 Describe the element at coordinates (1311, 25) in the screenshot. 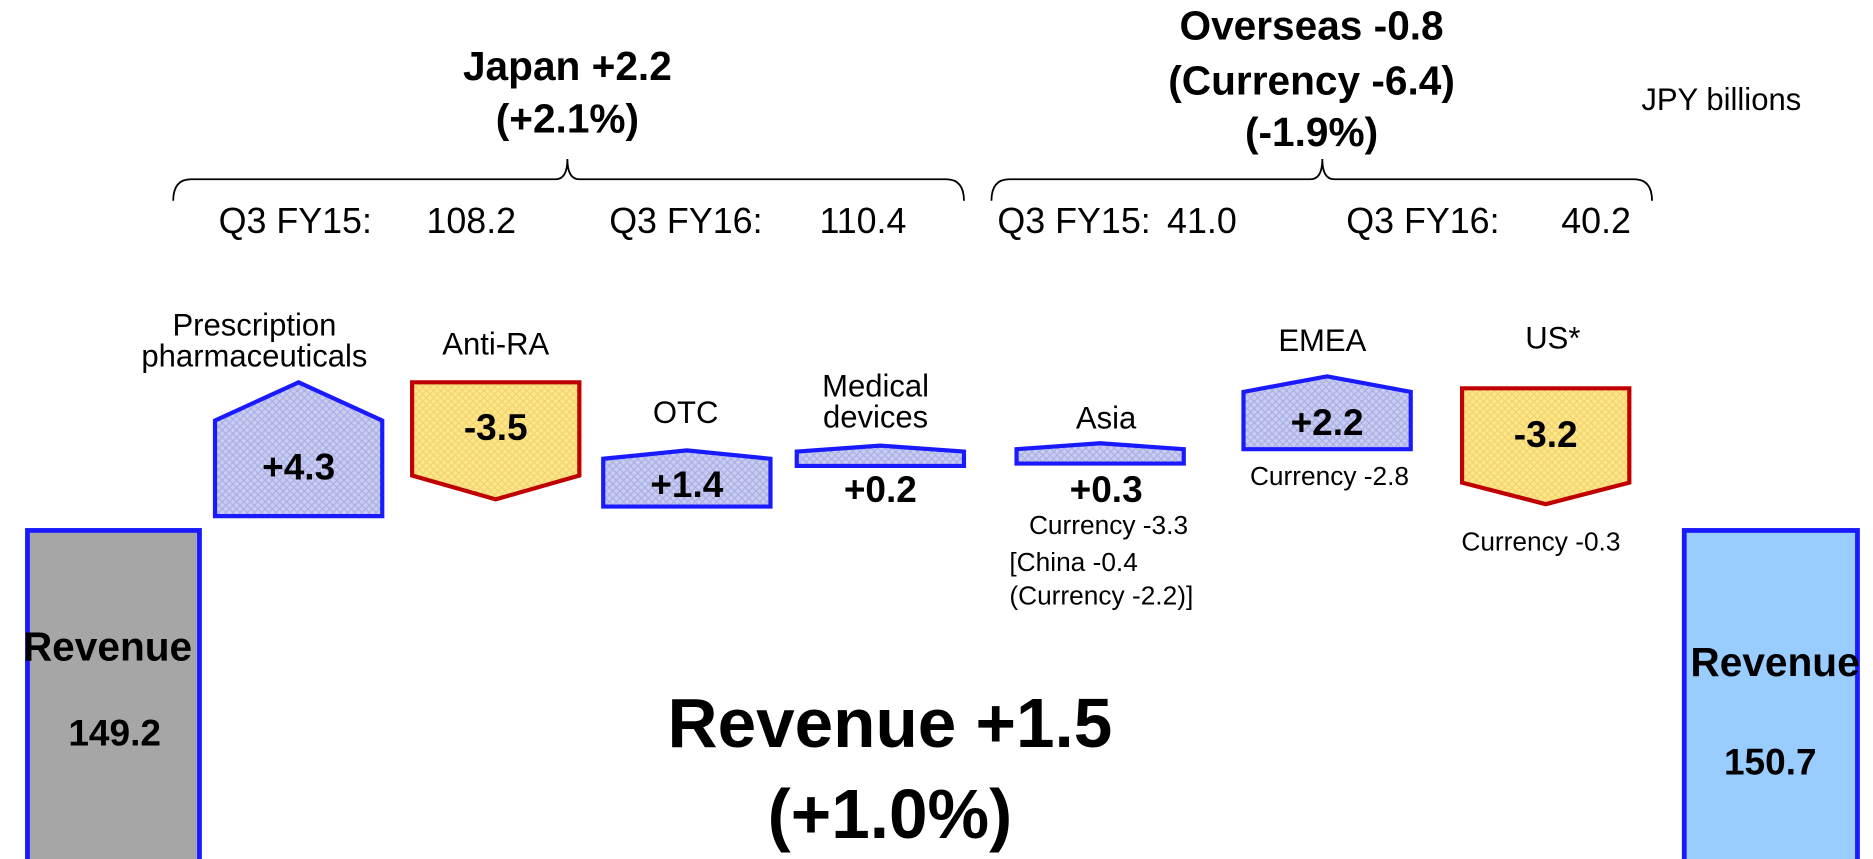

I see `overseas-title: Overseas -0.8` at that location.